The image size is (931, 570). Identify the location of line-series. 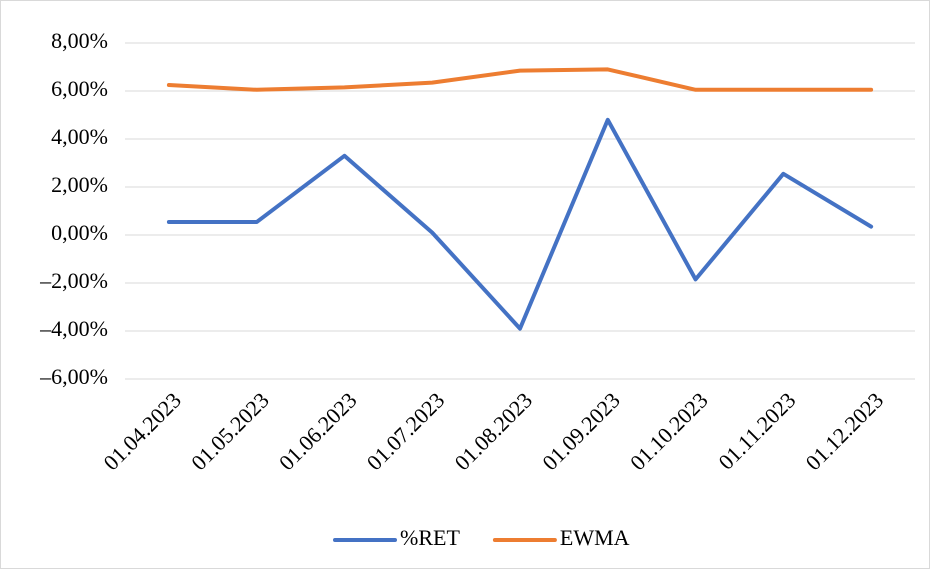
(520, 79).